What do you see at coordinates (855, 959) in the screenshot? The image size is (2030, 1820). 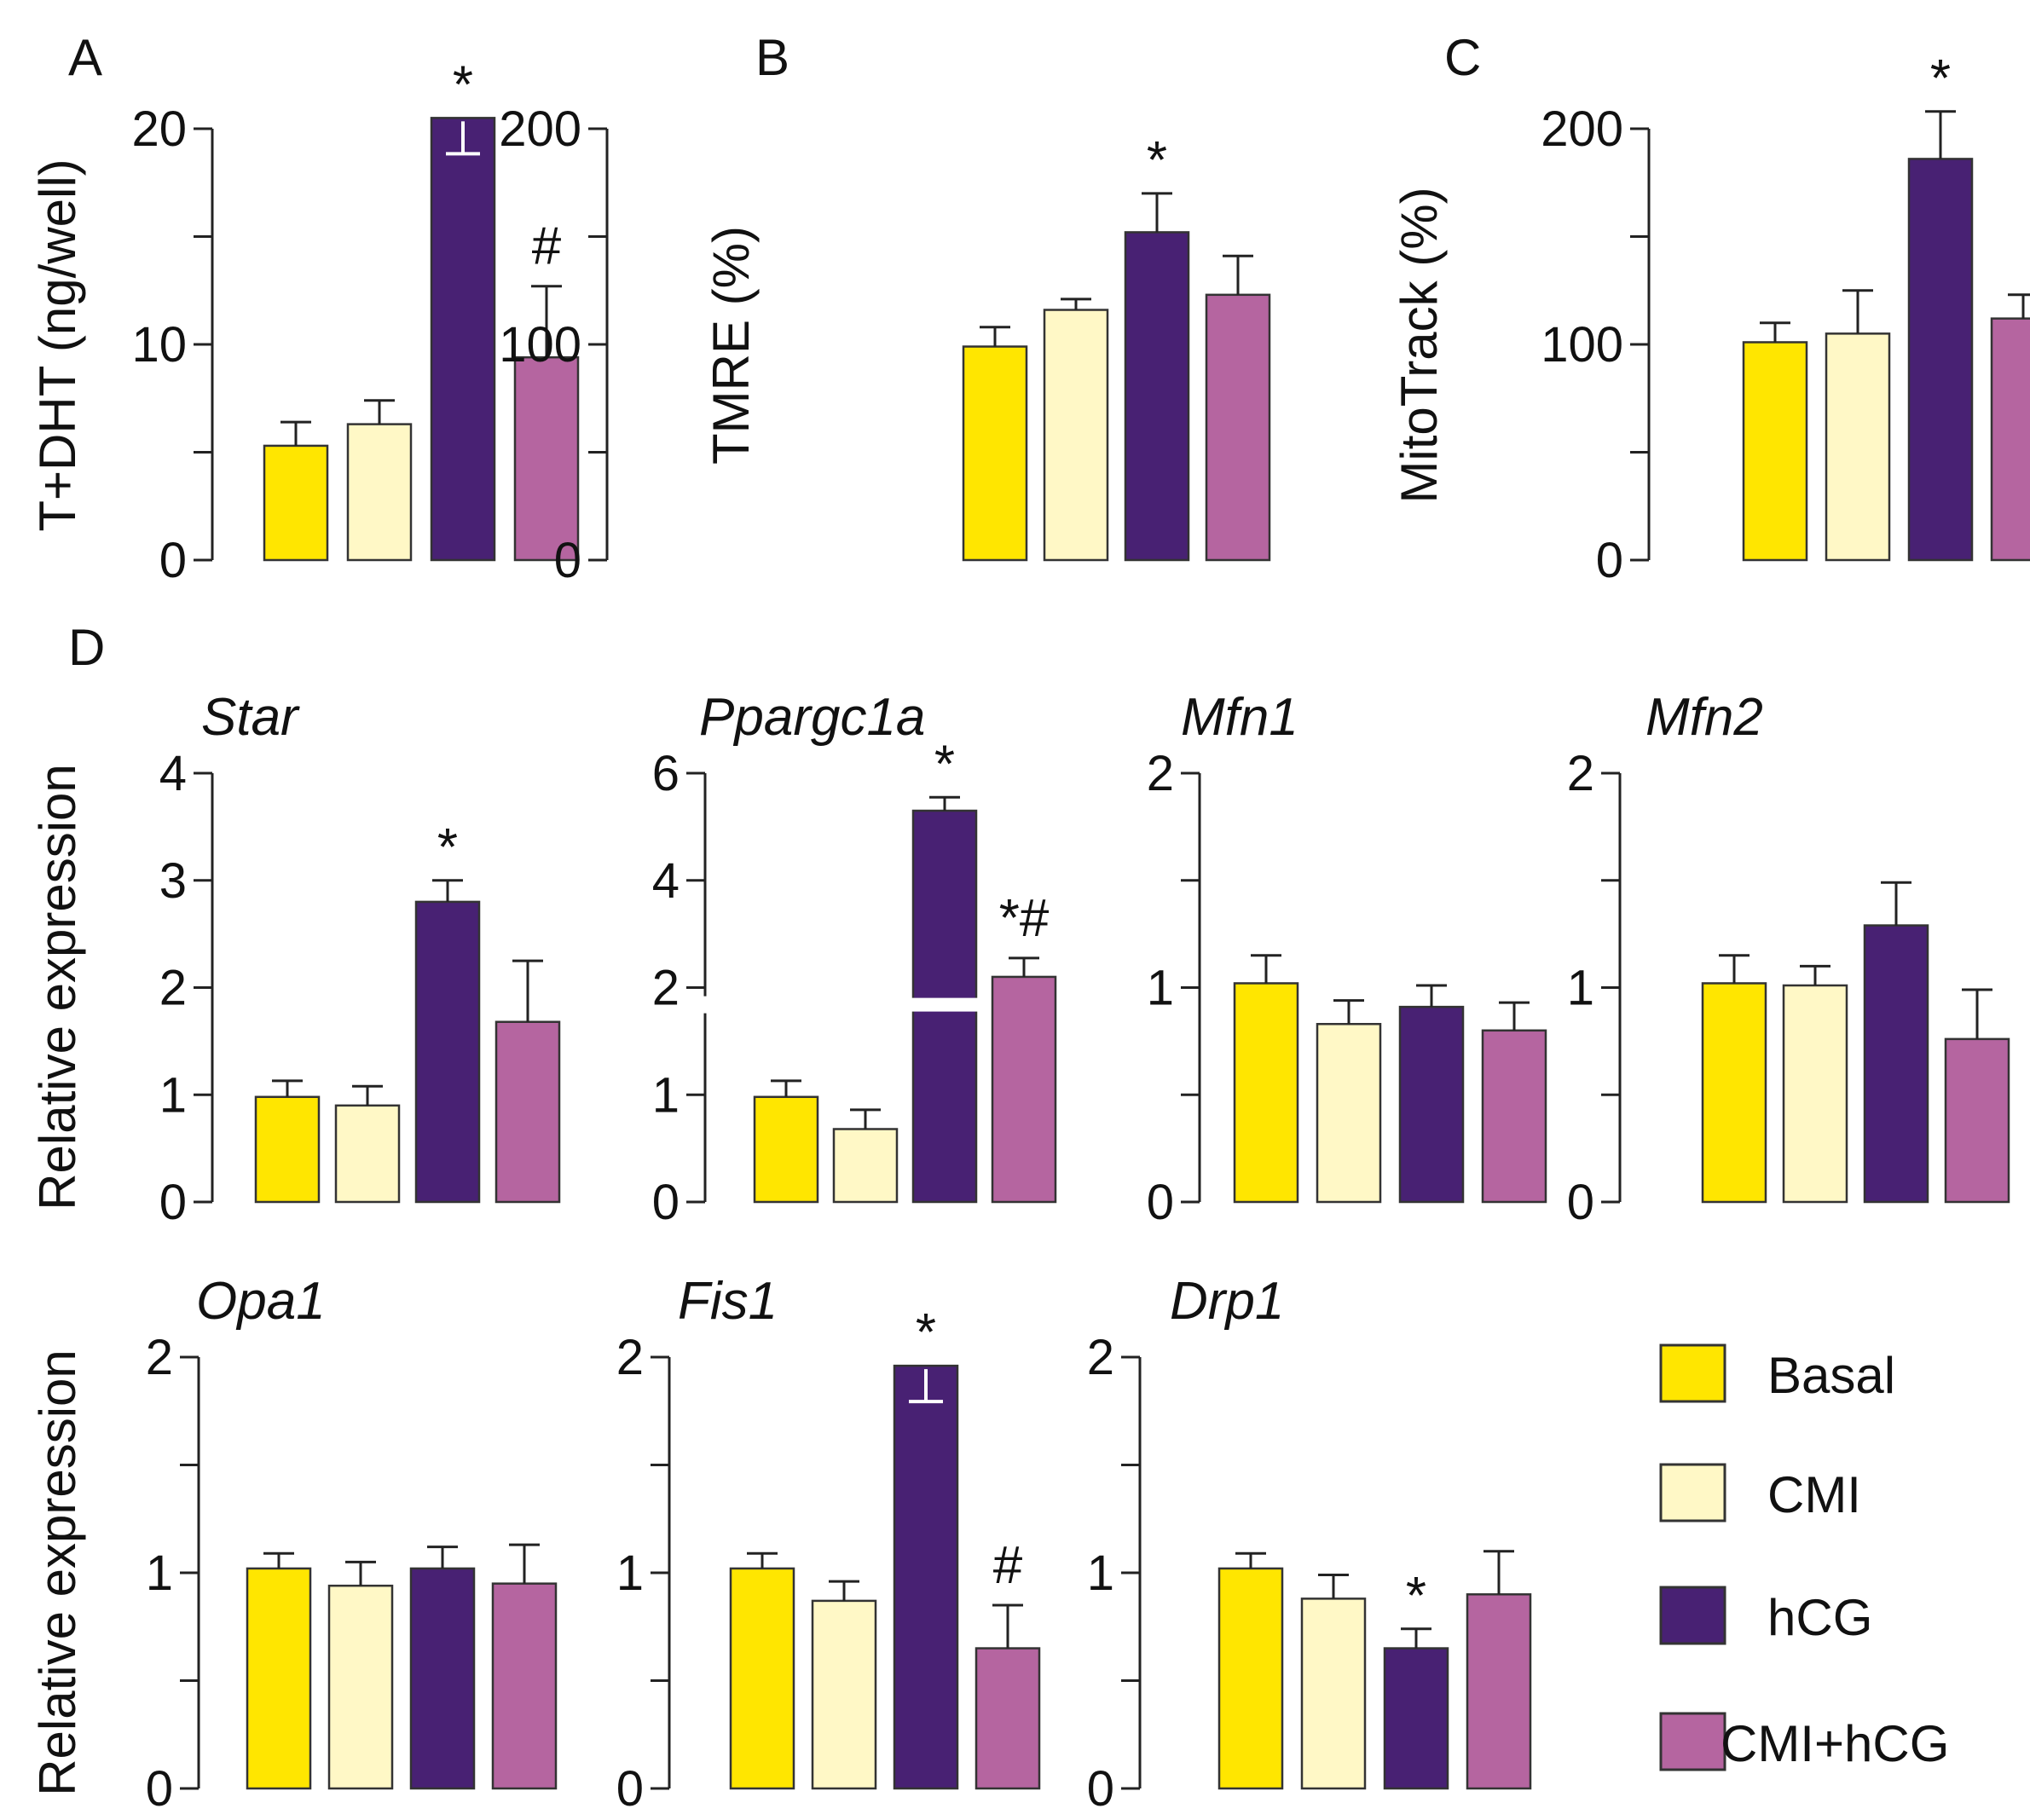 I see `chart-ppargc1a: 0 1 2 4 6 * *# Ppargc1a` at bounding box center [855, 959].